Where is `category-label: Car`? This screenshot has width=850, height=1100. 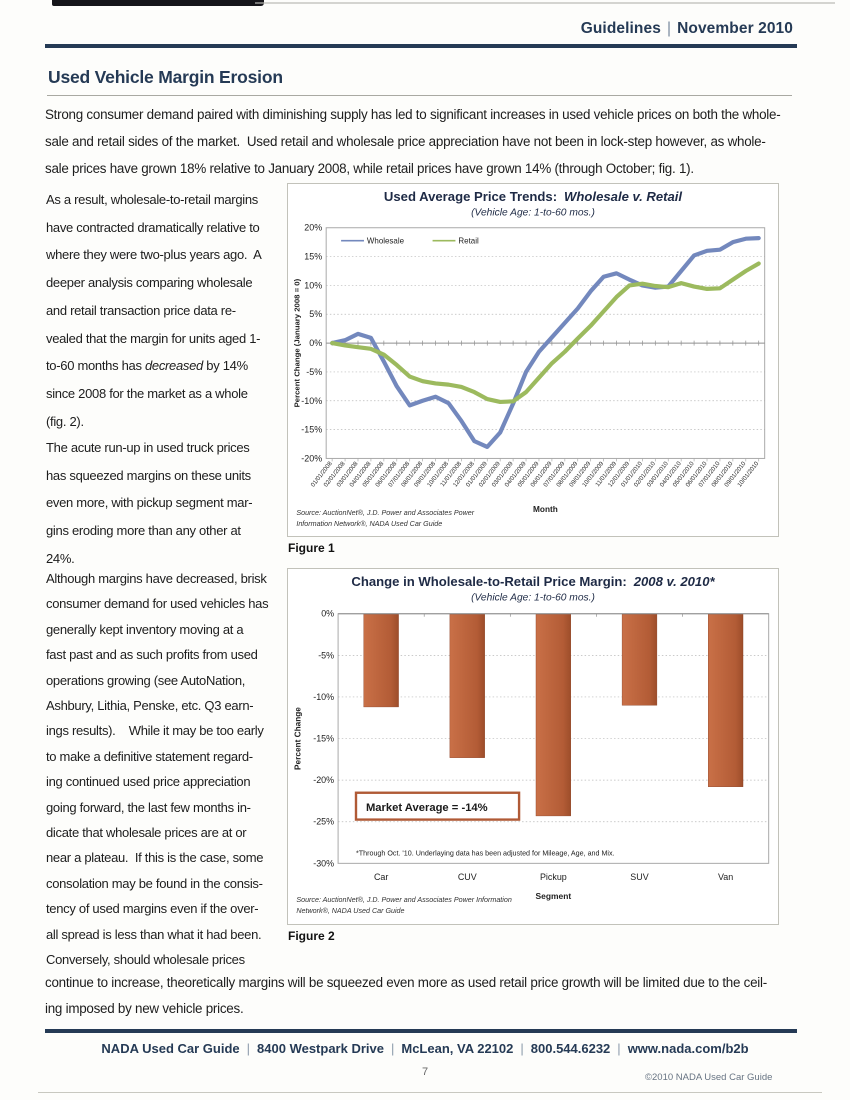
category-label: Car is located at coordinates (381, 877).